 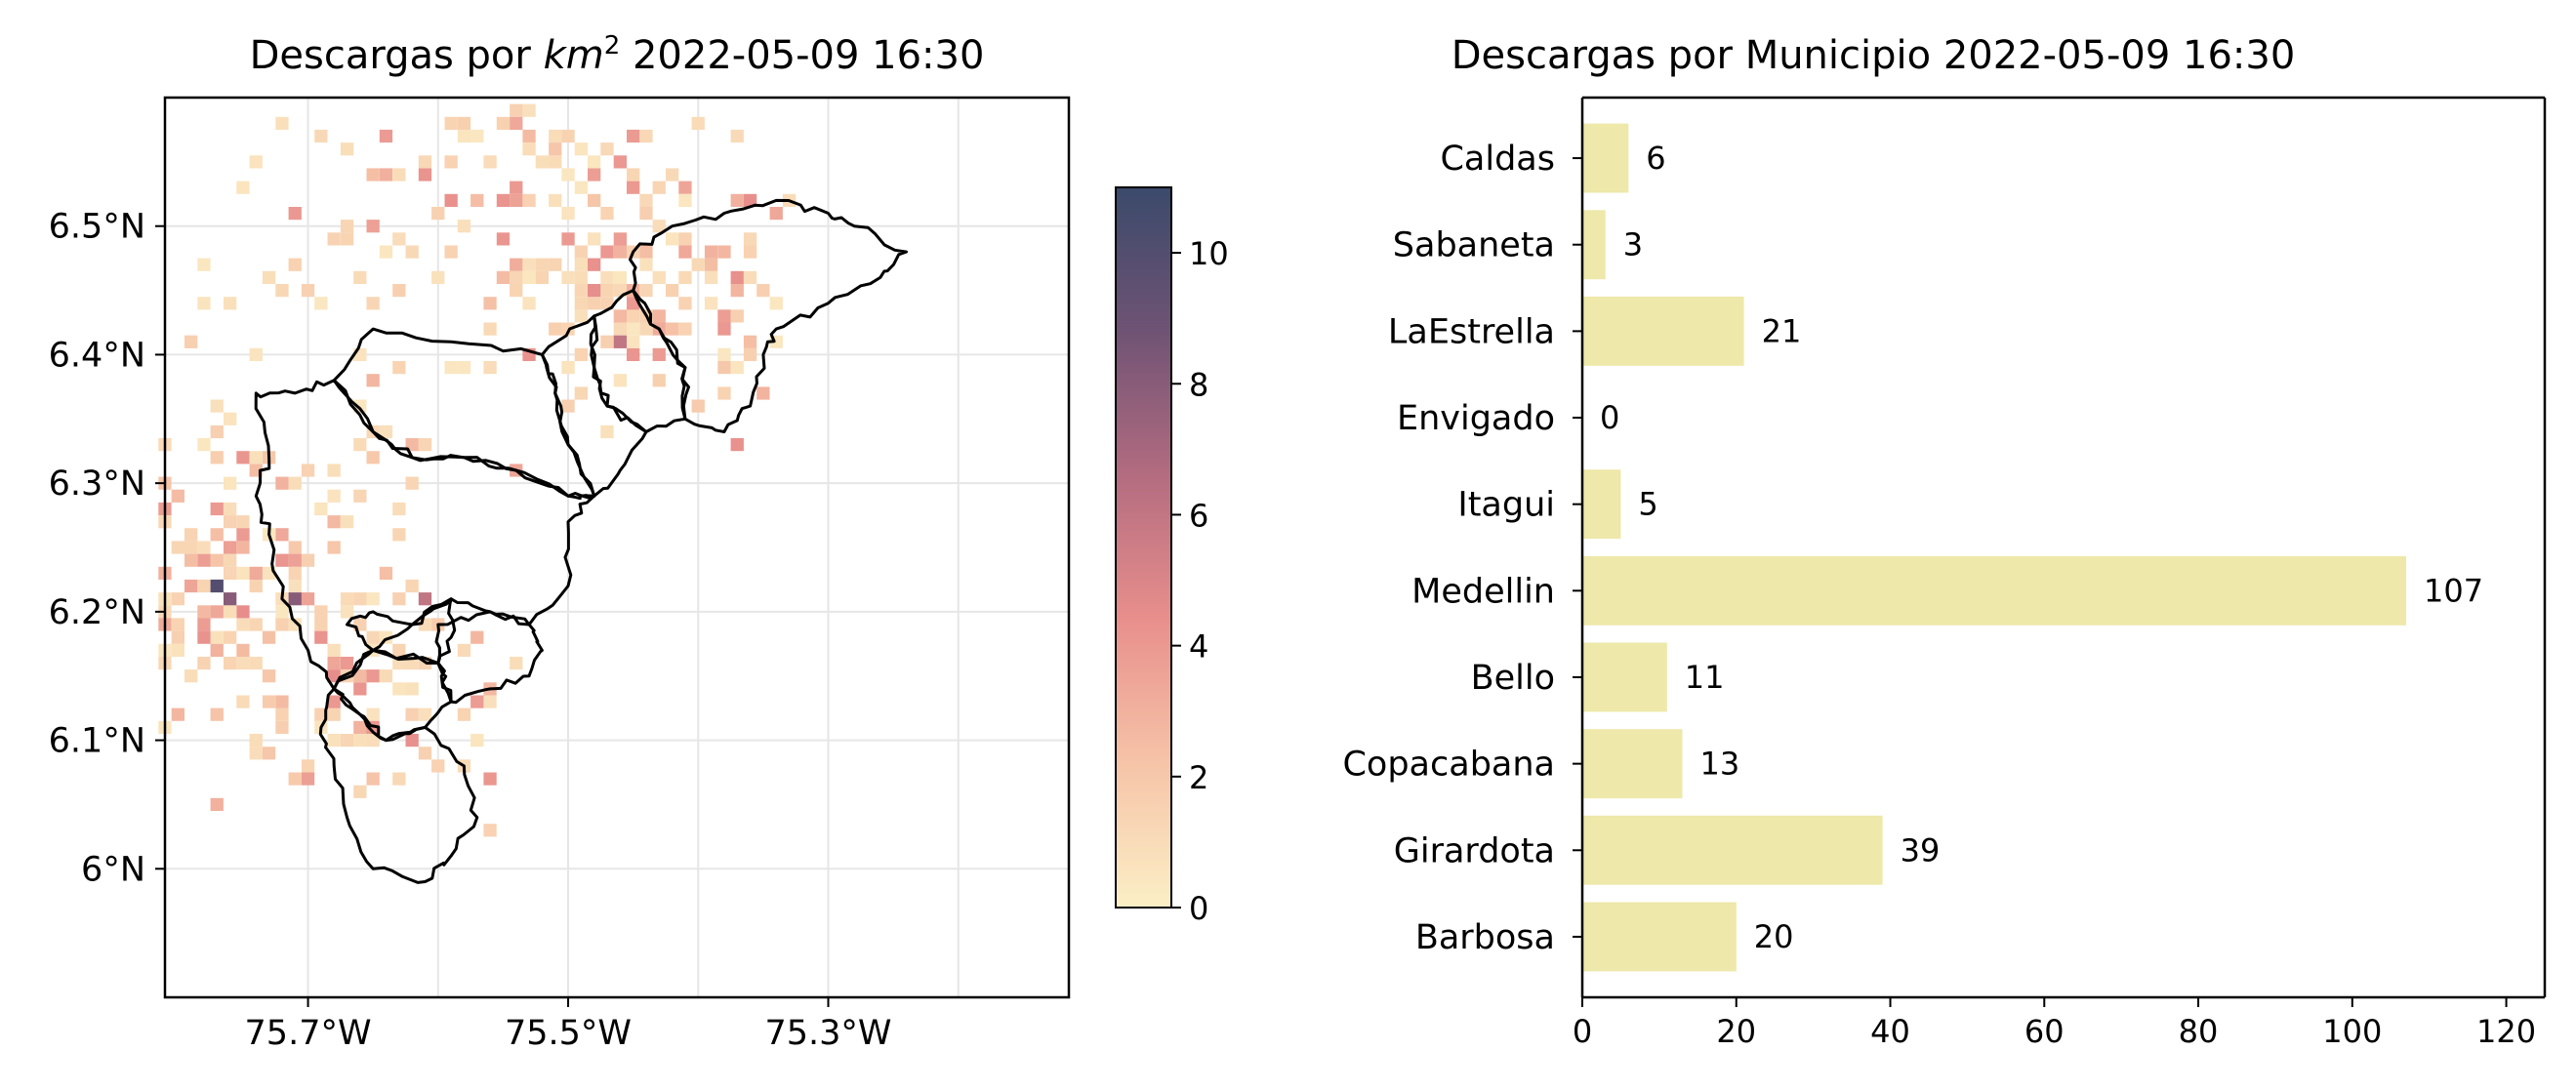 What do you see at coordinates (1890, 1031) in the screenshot?
I see `value-tick-label-2: 40` at bounding box center [1890, 1031].